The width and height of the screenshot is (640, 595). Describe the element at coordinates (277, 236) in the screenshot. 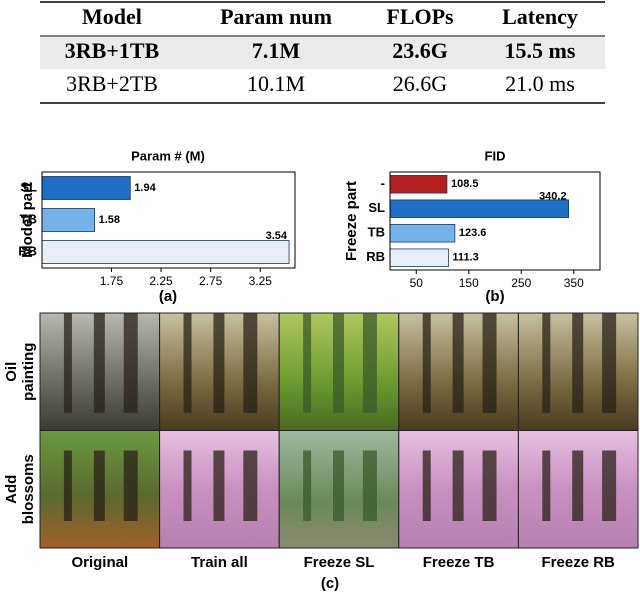

I see `value-label: 3.54` at that location.